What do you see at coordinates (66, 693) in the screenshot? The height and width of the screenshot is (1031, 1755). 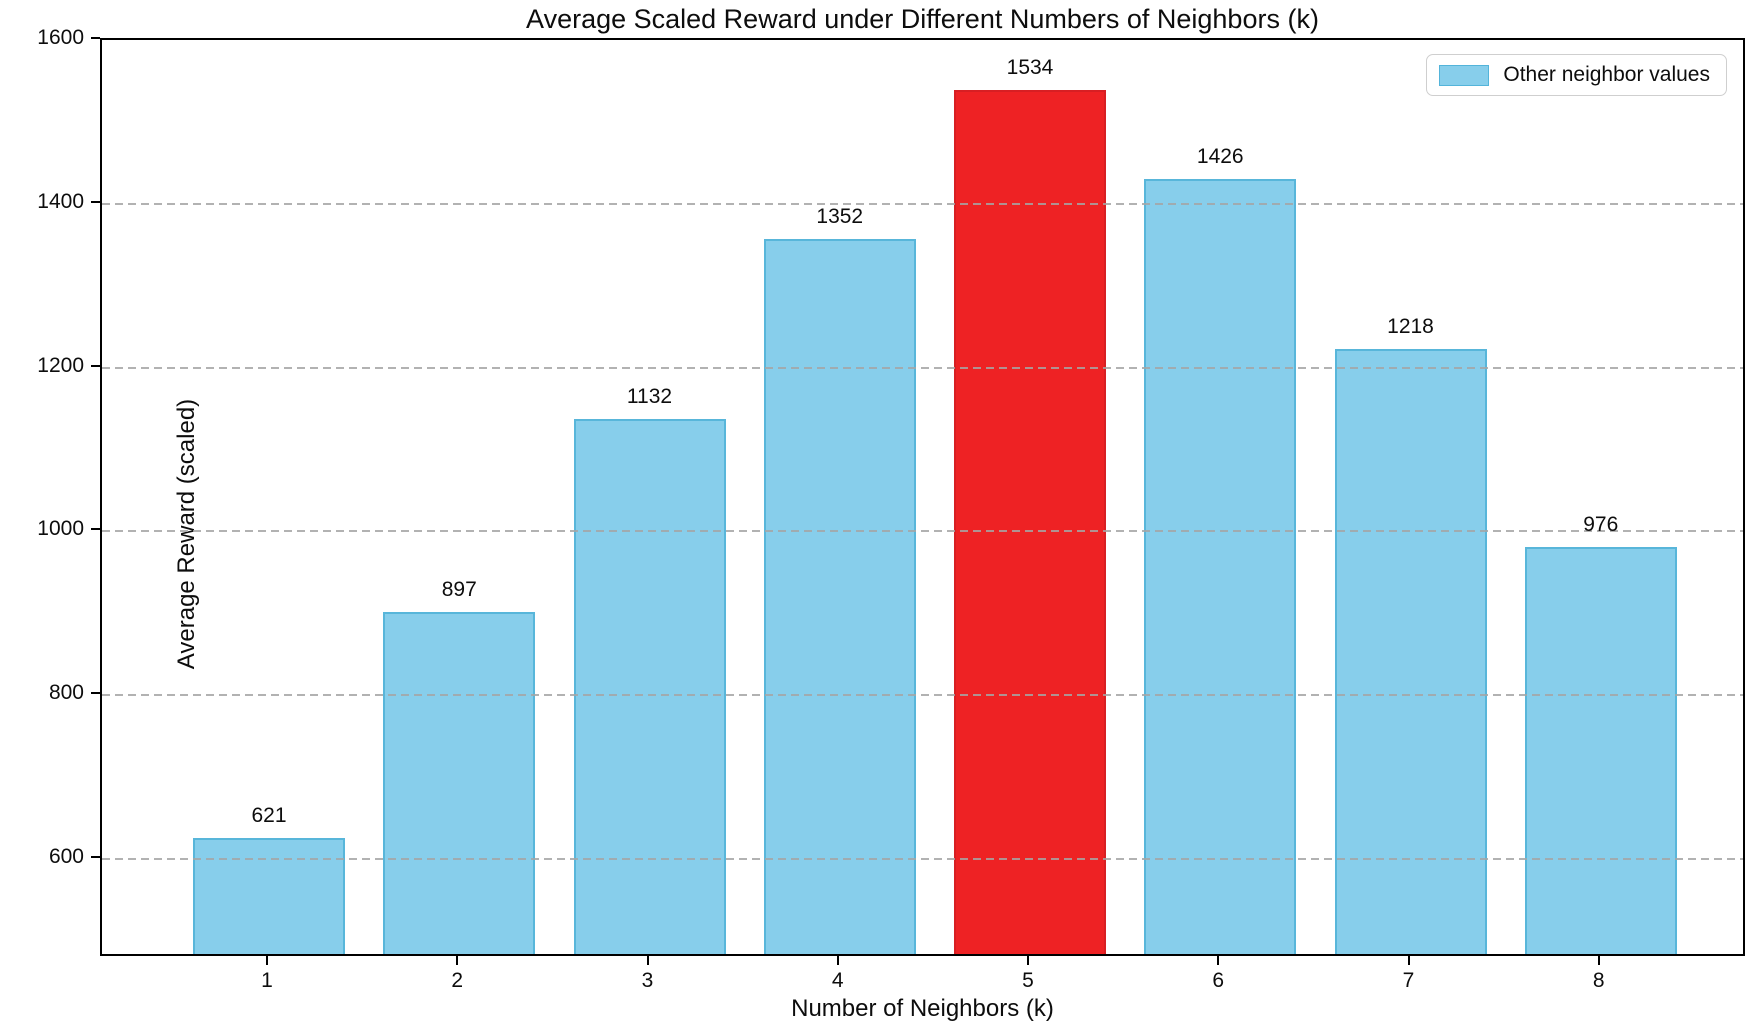 I see `y-tick-label-800: 800` at bounding box center [66, 693].